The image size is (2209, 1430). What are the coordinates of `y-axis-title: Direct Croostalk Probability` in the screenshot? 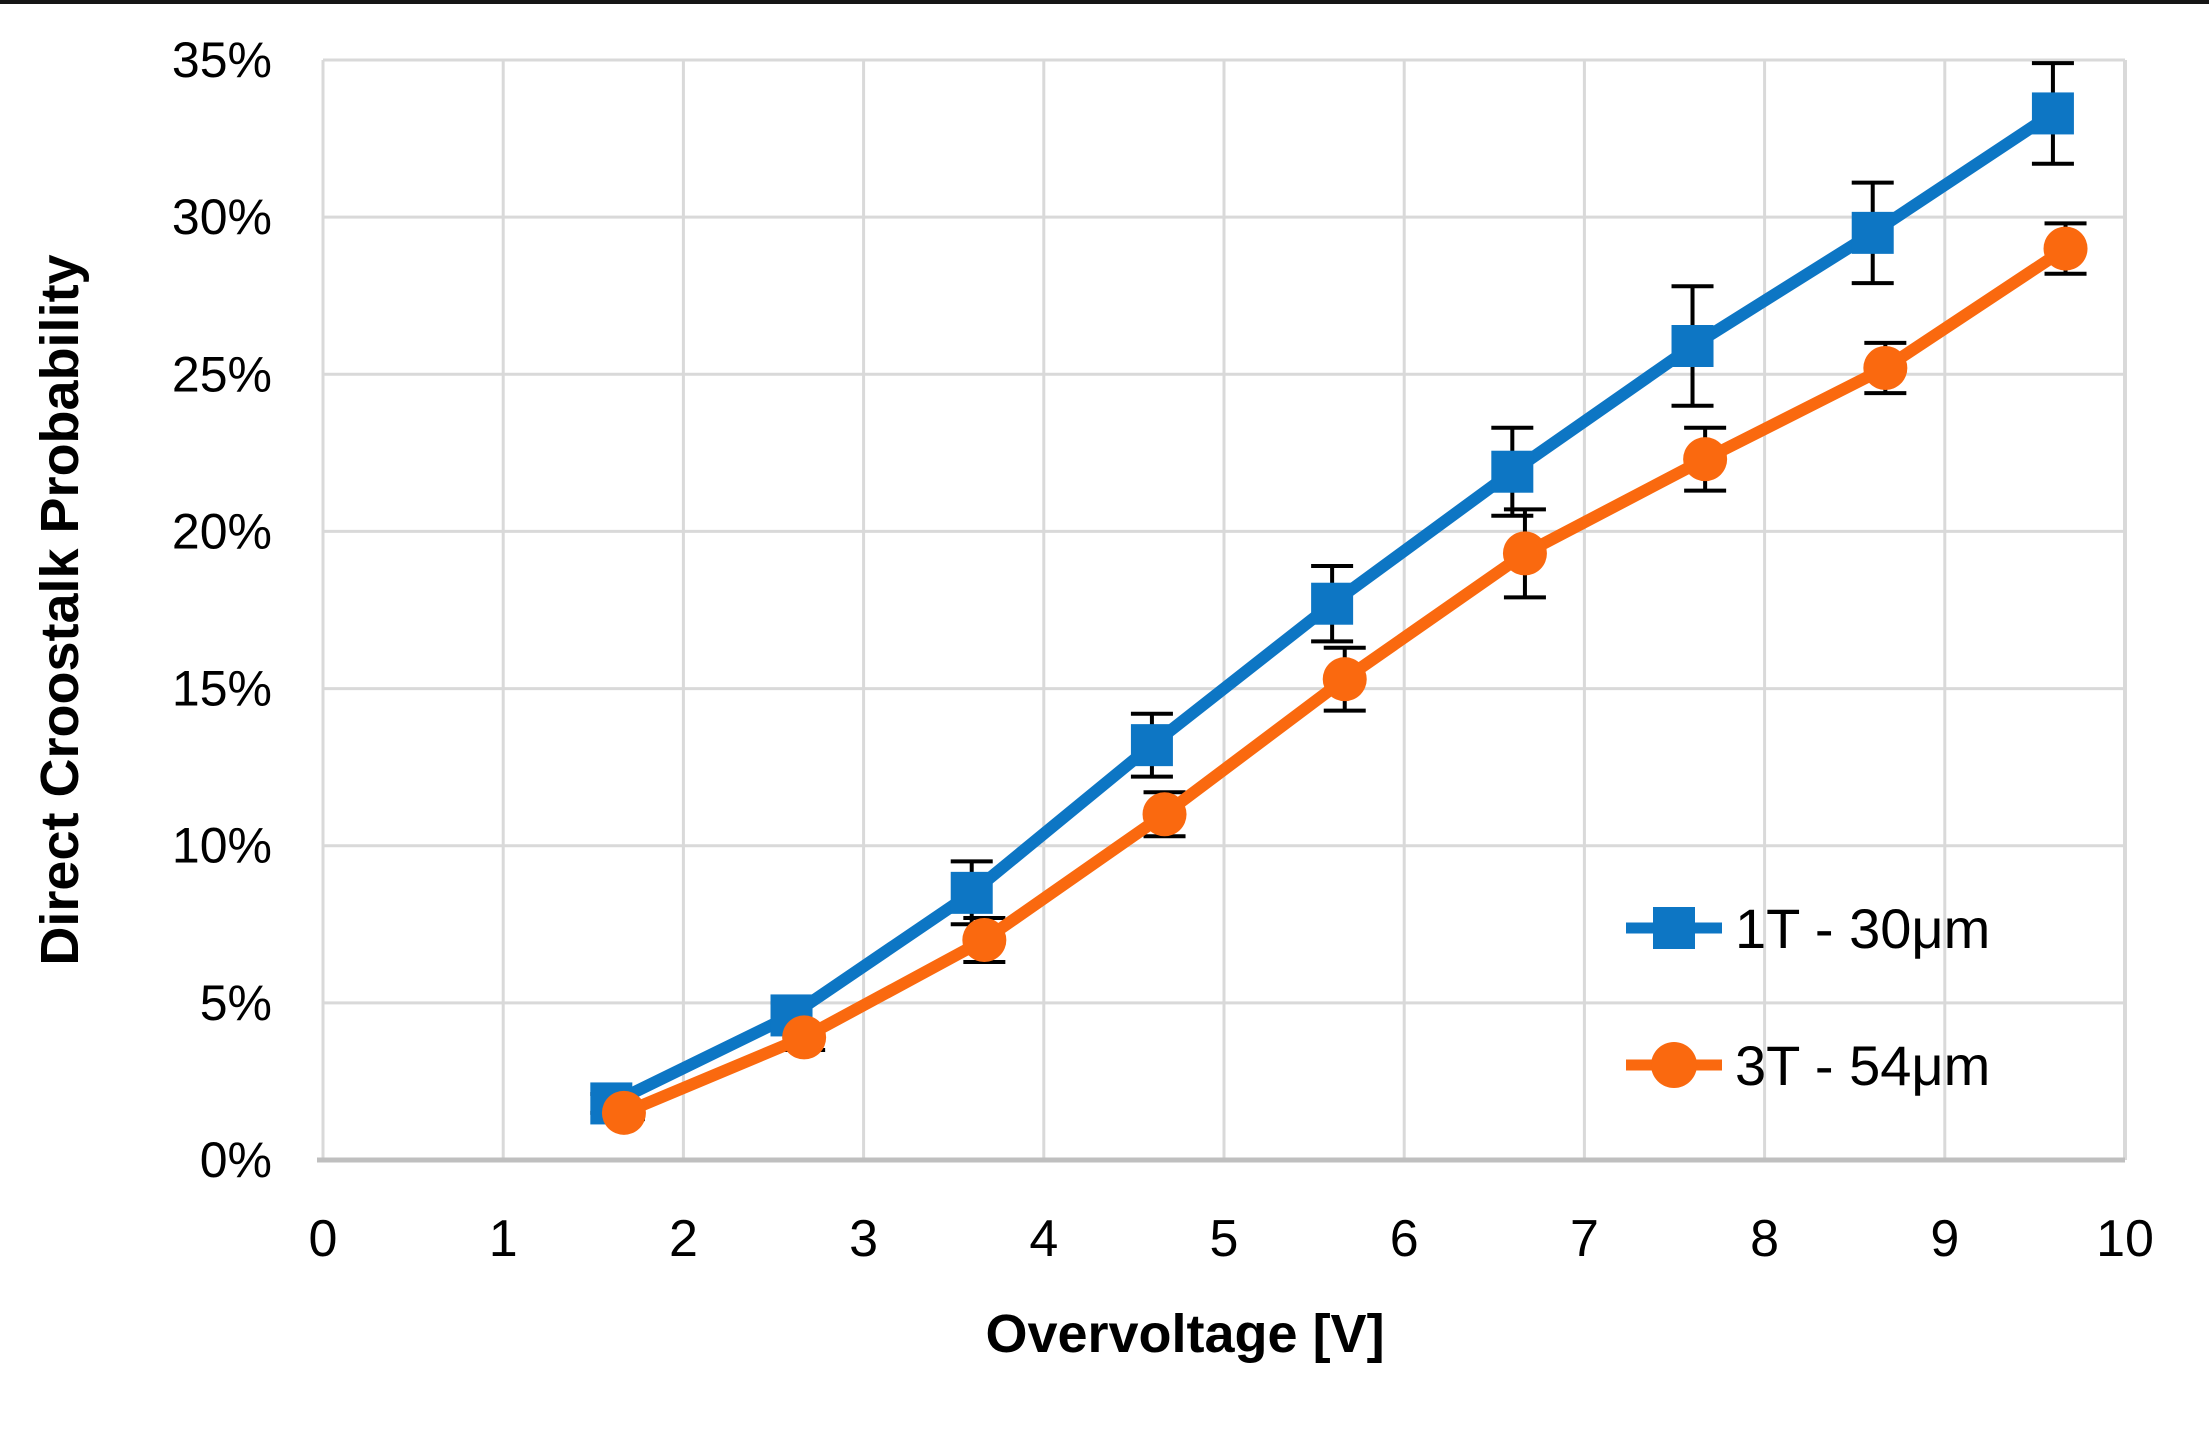 It's located at (60, 609).